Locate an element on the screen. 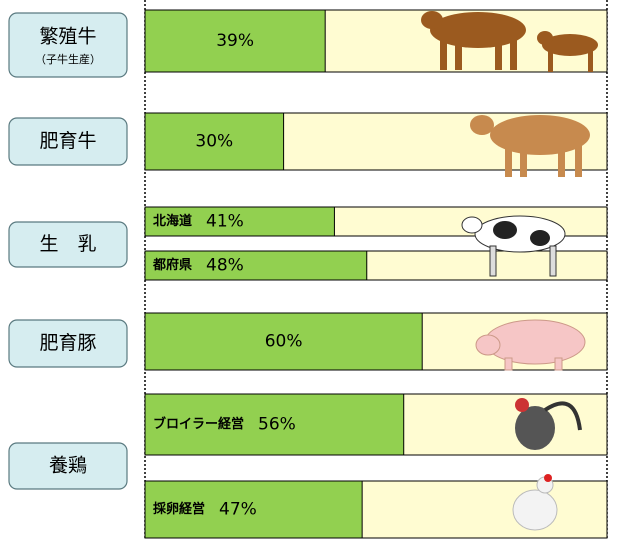 Image resolution: width=617 pixels, height=540 pixels. group-sublabel: （子牛生産） is located at coordinates (68, 59).